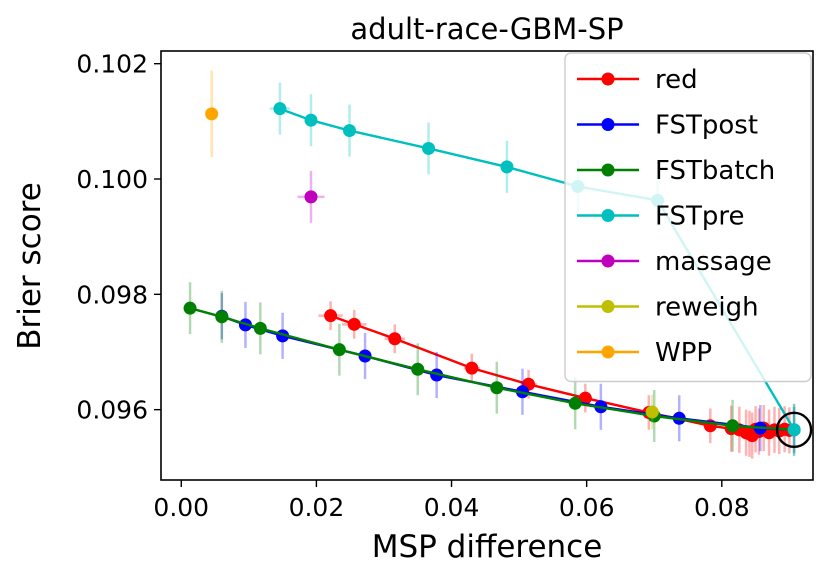 This screenshot has height=580, width=831. I want to click on y-tick-label: 0.100, so click(112, 179).